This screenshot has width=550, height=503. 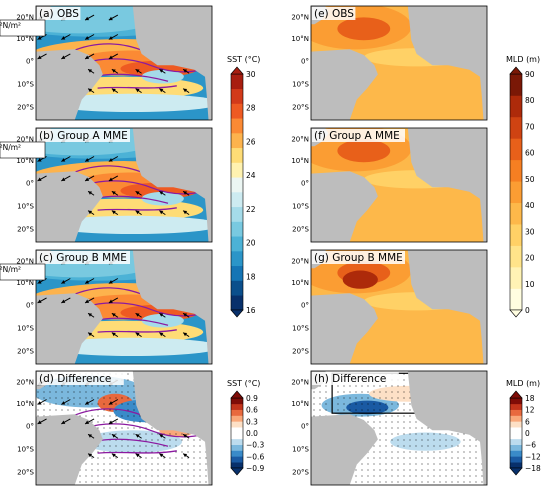 I want to click on mld-deep-core, so click(x=364, y=151).